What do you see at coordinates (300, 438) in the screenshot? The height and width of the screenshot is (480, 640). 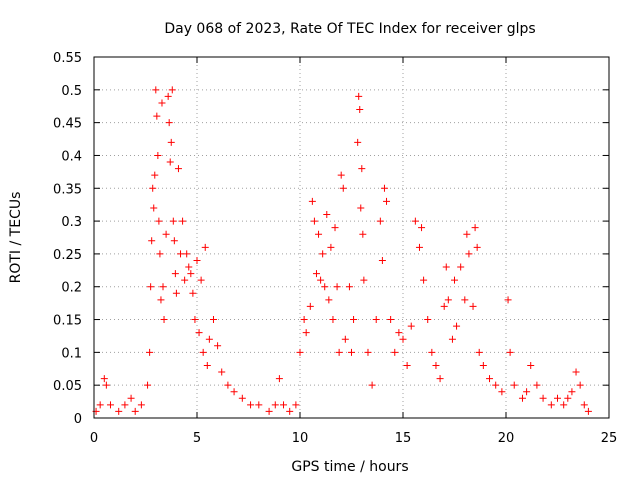 I see `x-tick-label: 10` at bounding box center [300, 438].